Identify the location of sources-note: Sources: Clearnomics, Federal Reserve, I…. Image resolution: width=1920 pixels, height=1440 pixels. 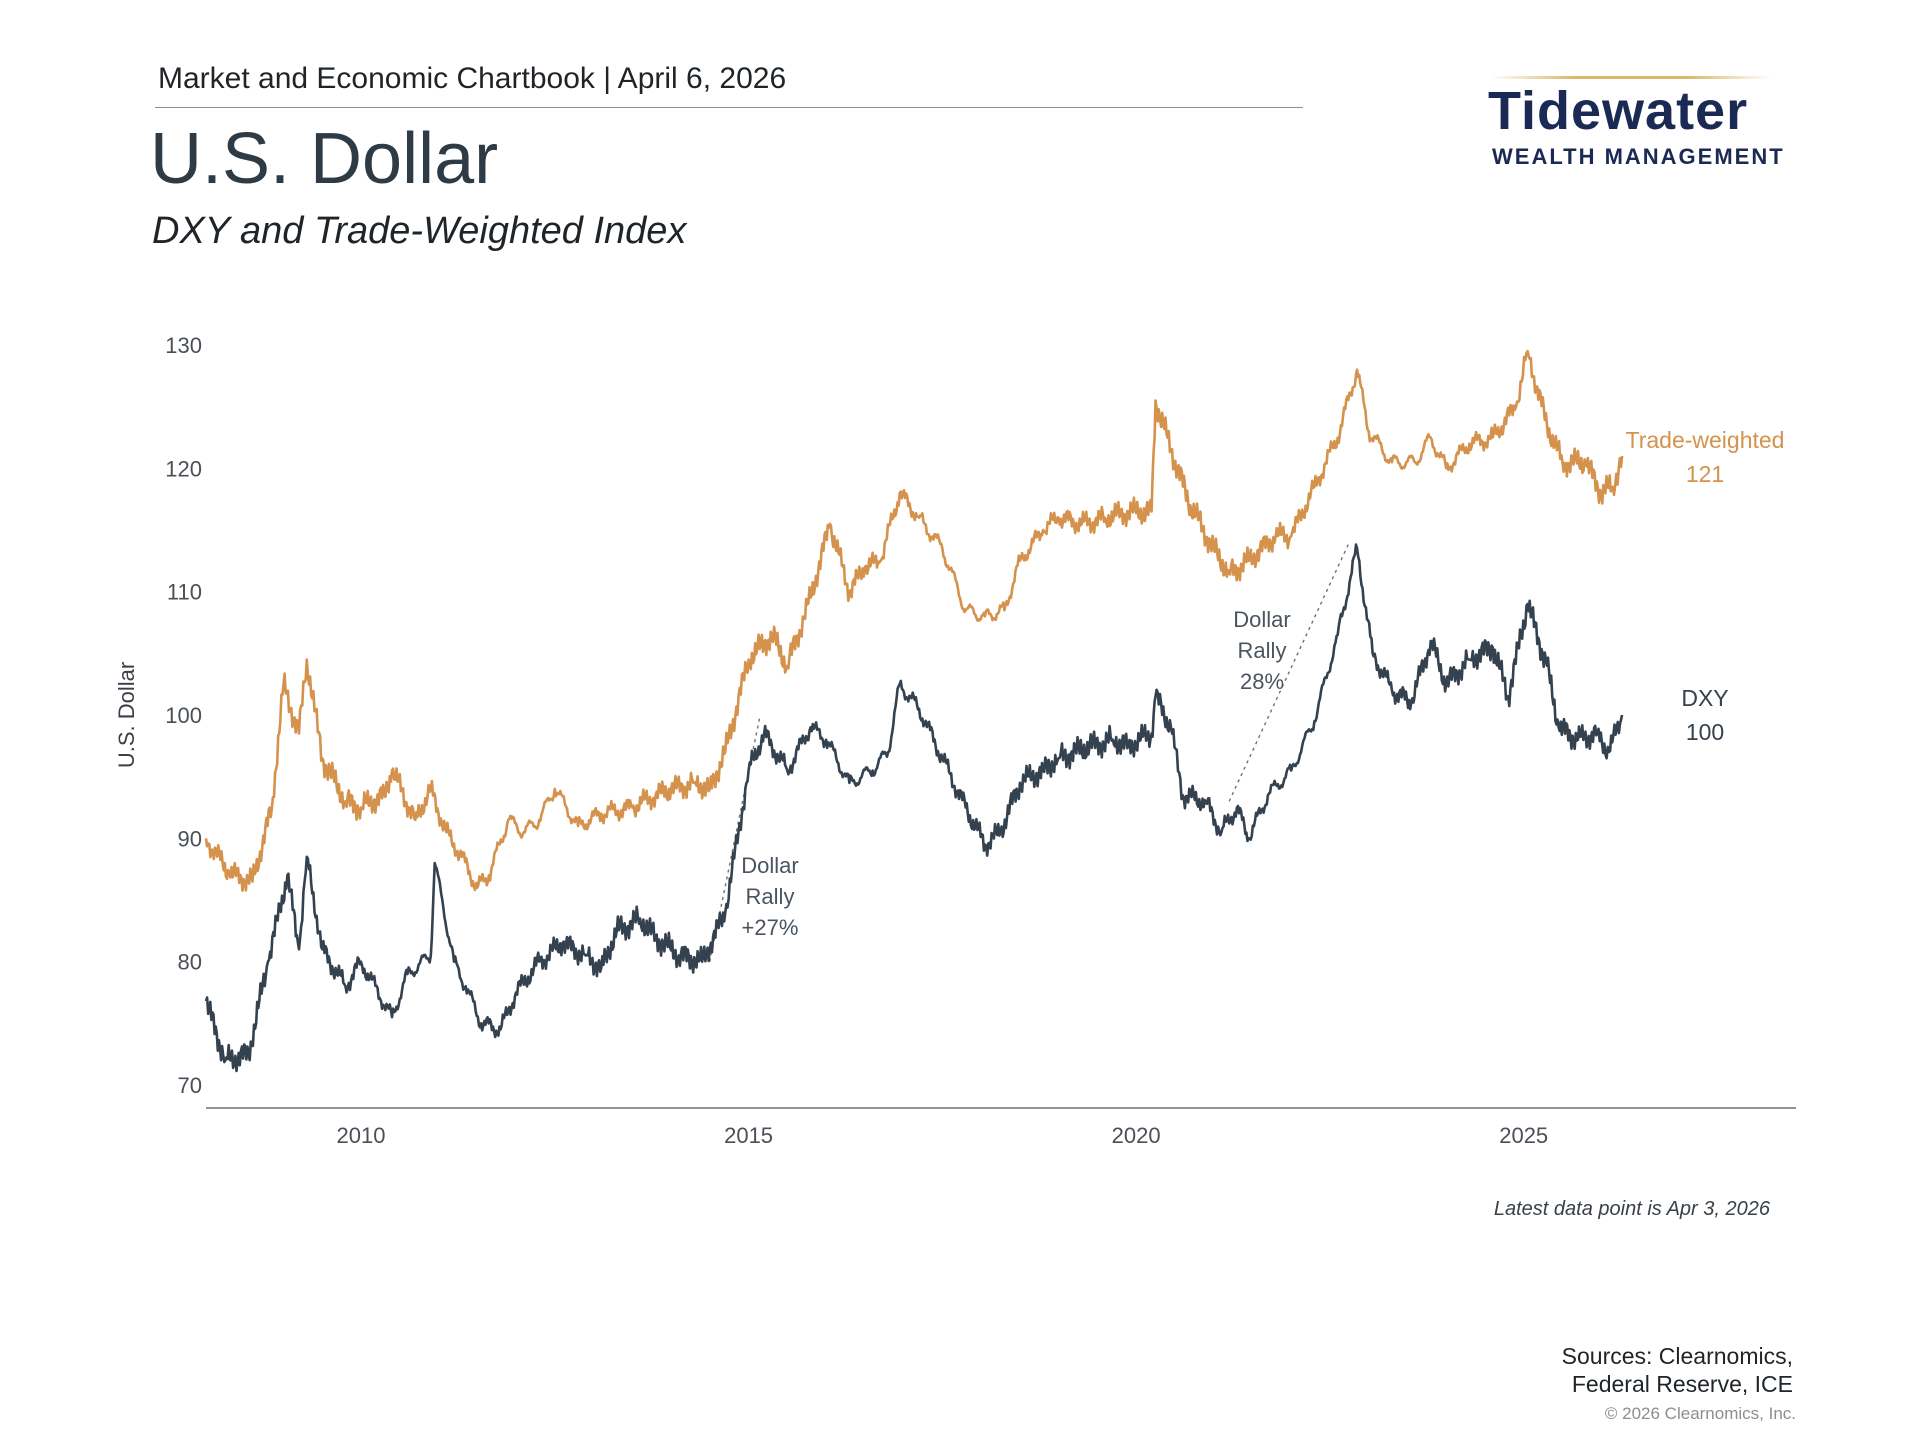
(1677, 1370).